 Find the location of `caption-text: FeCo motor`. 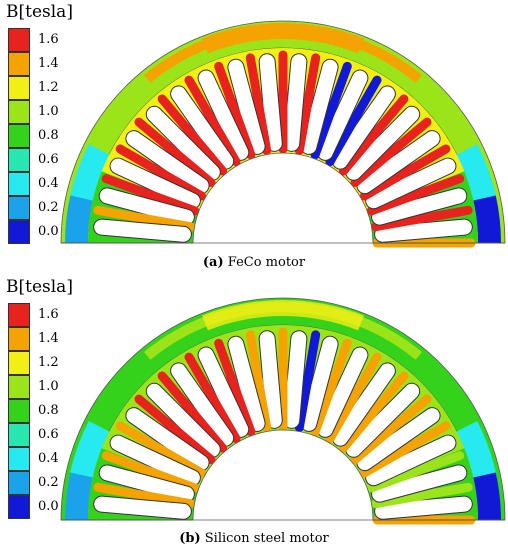

caption-text: FeCo motor is located at coordinates (264, 262).